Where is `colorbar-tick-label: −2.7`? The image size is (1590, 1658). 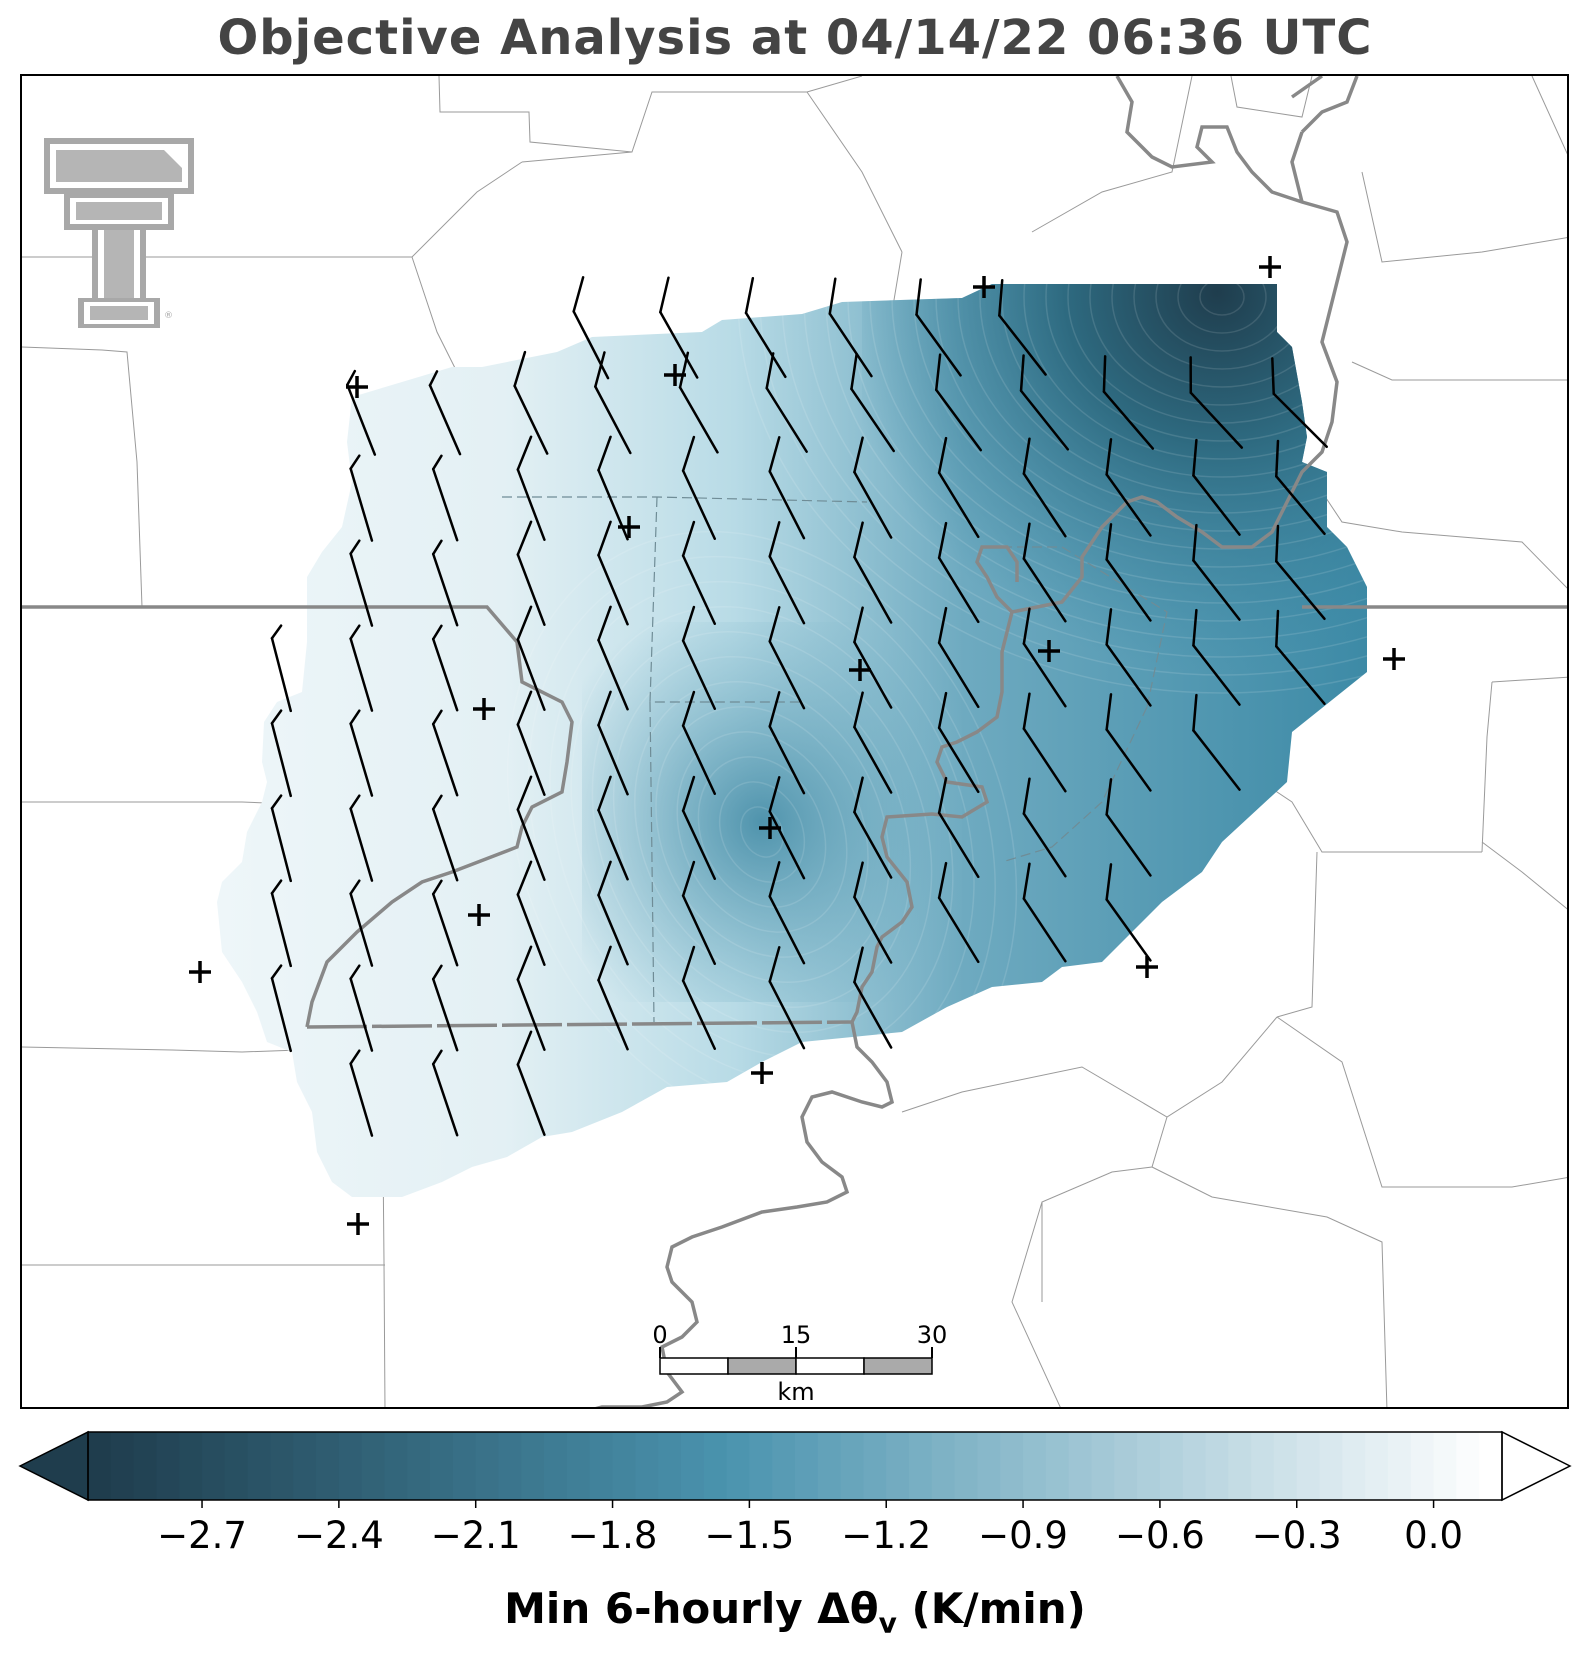
colorbar-tick-label: −2.7 is located at coordinates (202, 1535).